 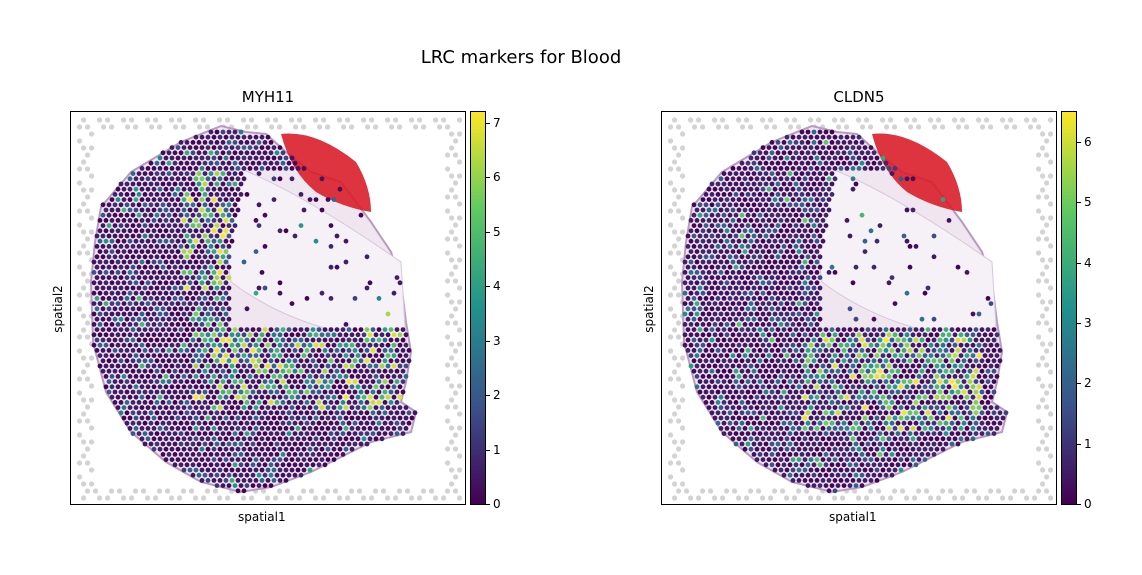 What do you see at coordinates (521, 57) in the screenshot?
I see `figure-title: LRC markers for Blood` at bounding box center [521, 57].